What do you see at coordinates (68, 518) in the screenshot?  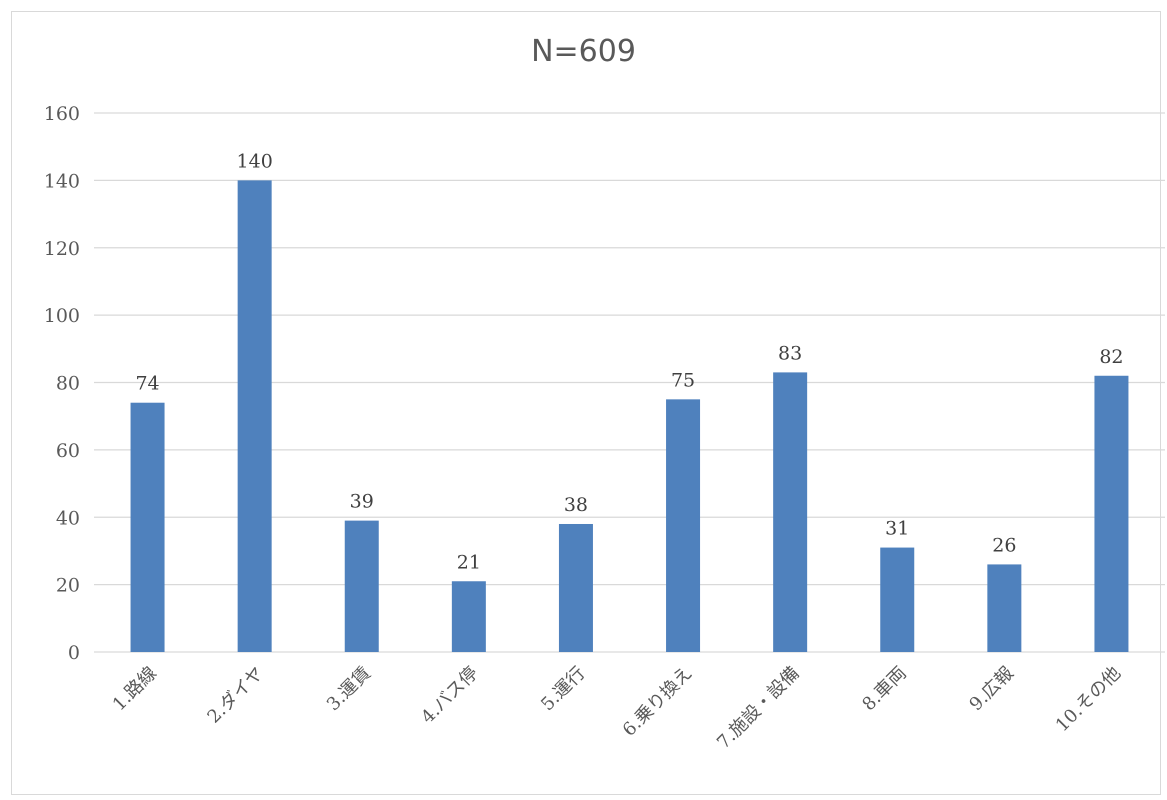 I see `y-tick-label: 40` at bounding box center [68, 518].